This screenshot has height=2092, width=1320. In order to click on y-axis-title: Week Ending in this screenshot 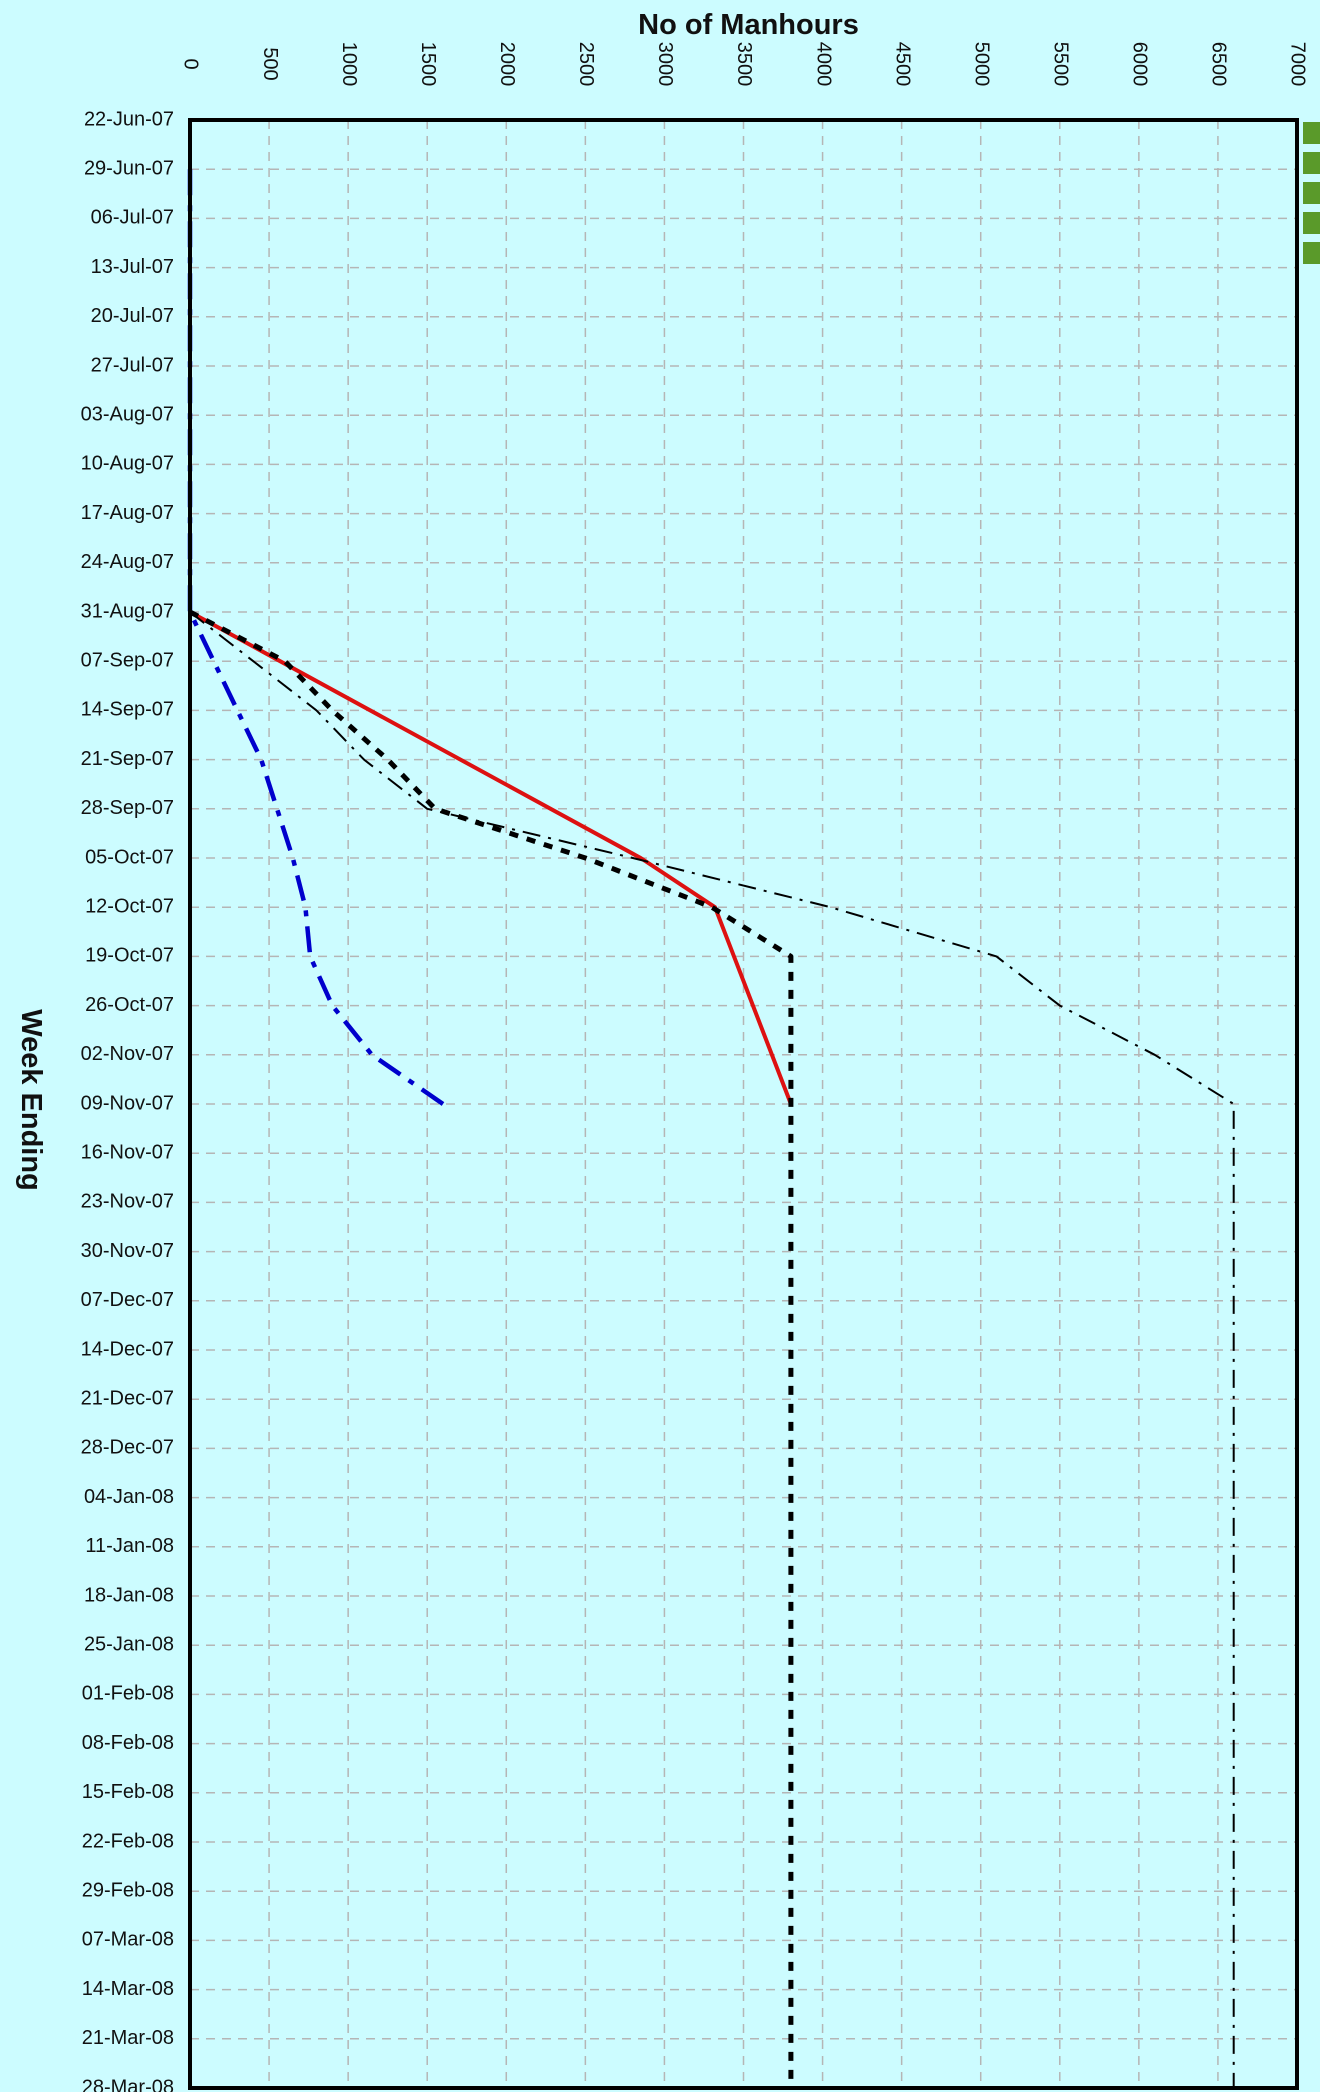, I will do `click(31, 1100)`.